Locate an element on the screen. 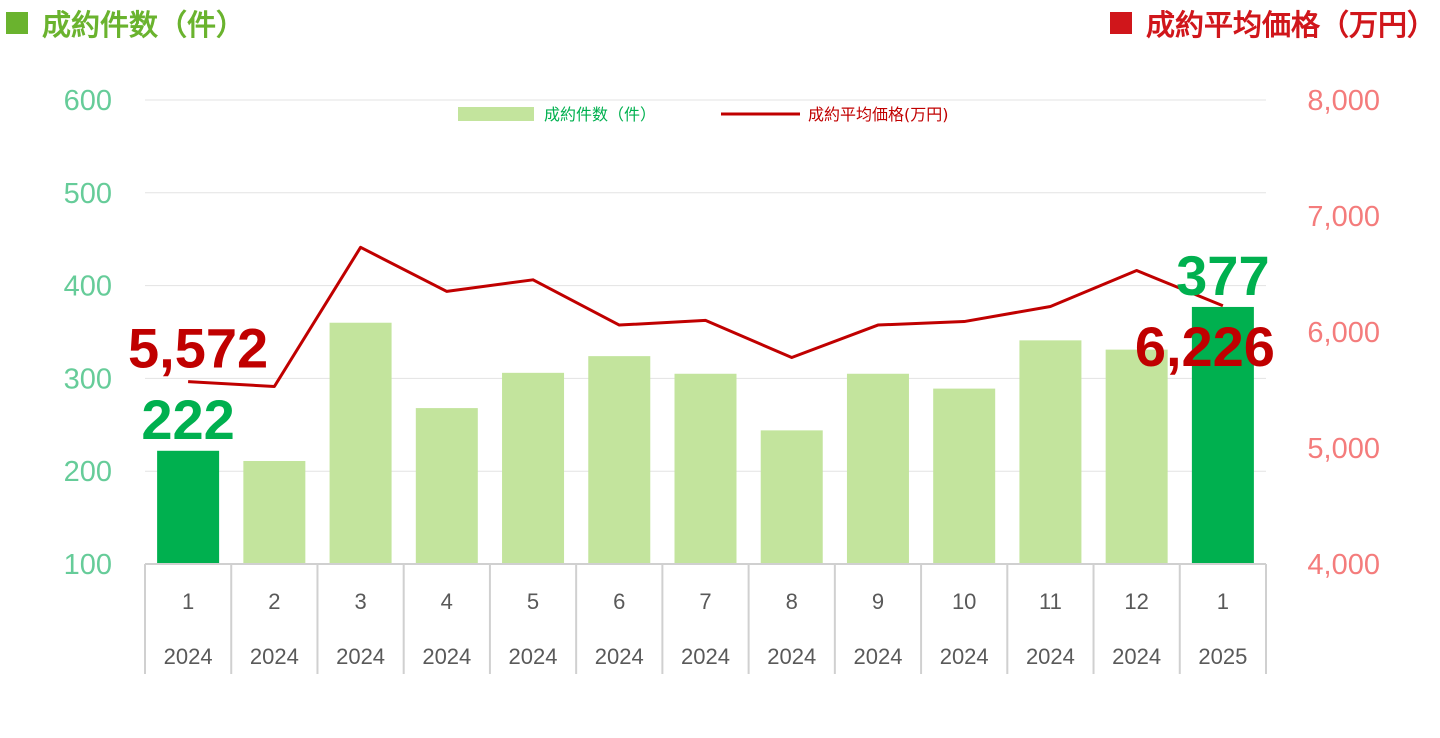 The height and width of the screenshot is (738, 1440). left-tick-label: 500 is located at coordinates (88, 194).